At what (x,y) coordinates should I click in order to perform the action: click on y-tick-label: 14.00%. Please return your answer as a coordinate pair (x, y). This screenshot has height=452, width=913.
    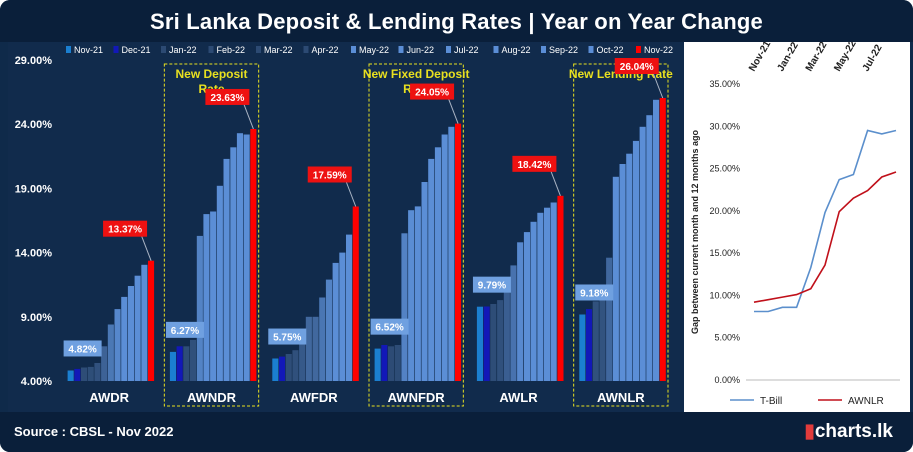
    Looking at the image, I should click on (34, 254).